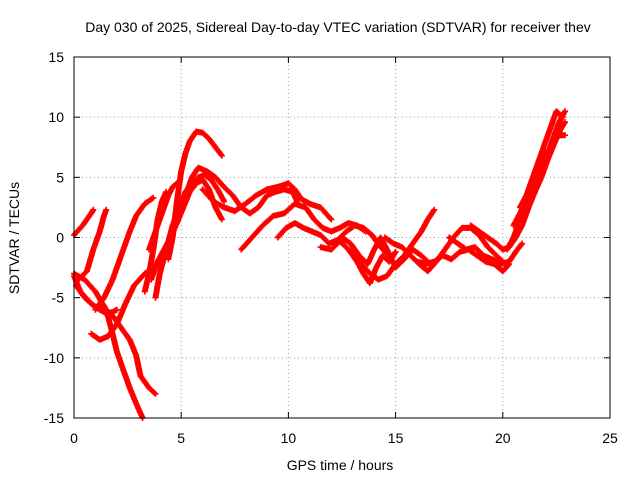 The image size is (640, 480). What do you see at coordinates (54, 358) in the screenshot?
I see `y-tick-label: -10` at bounding box center [54, 358].